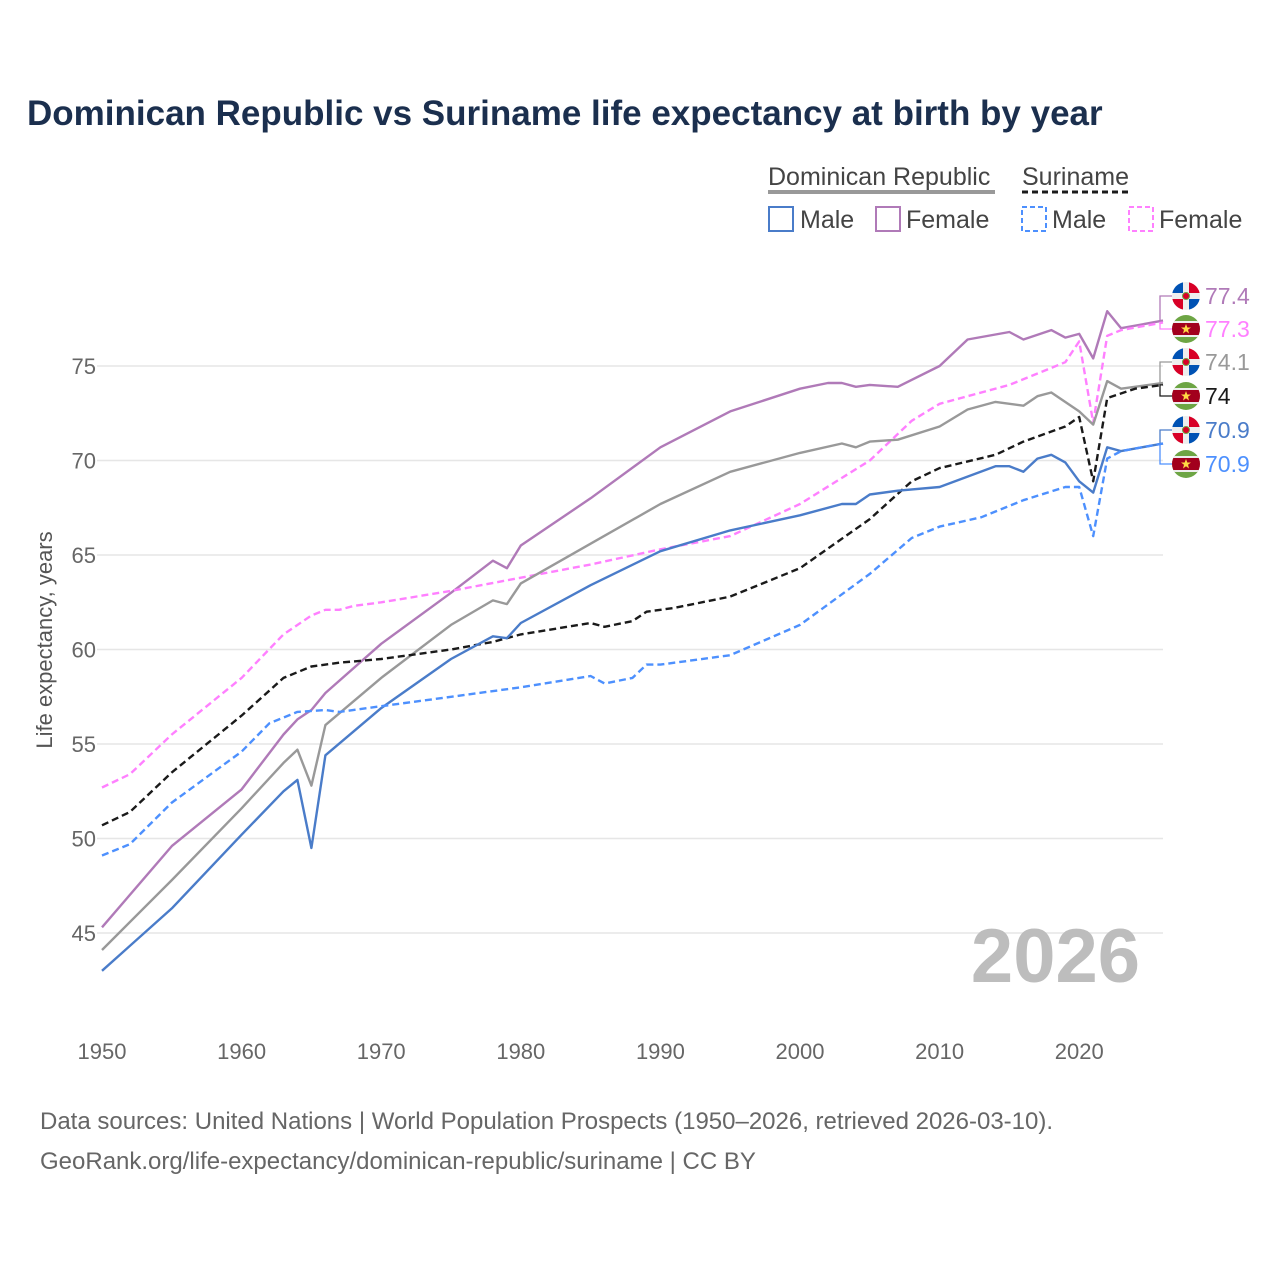 Image resolution: width=1280 pixels, height=1280 pixels. What do you see at coordinates (800, 1051) in the screenshot?
I see `x-tick-label: 2000` at bounding box center [800, 1051].